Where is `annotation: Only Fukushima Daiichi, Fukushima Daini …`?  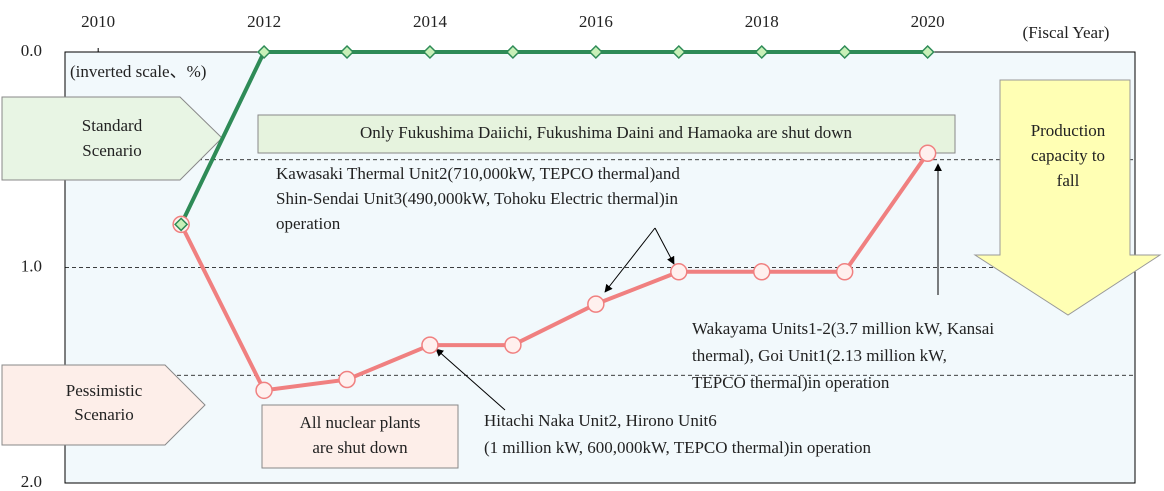
annotation: Only Fukushima Daiichi, Fukushima Daini … is located at coordinates (606, 132).